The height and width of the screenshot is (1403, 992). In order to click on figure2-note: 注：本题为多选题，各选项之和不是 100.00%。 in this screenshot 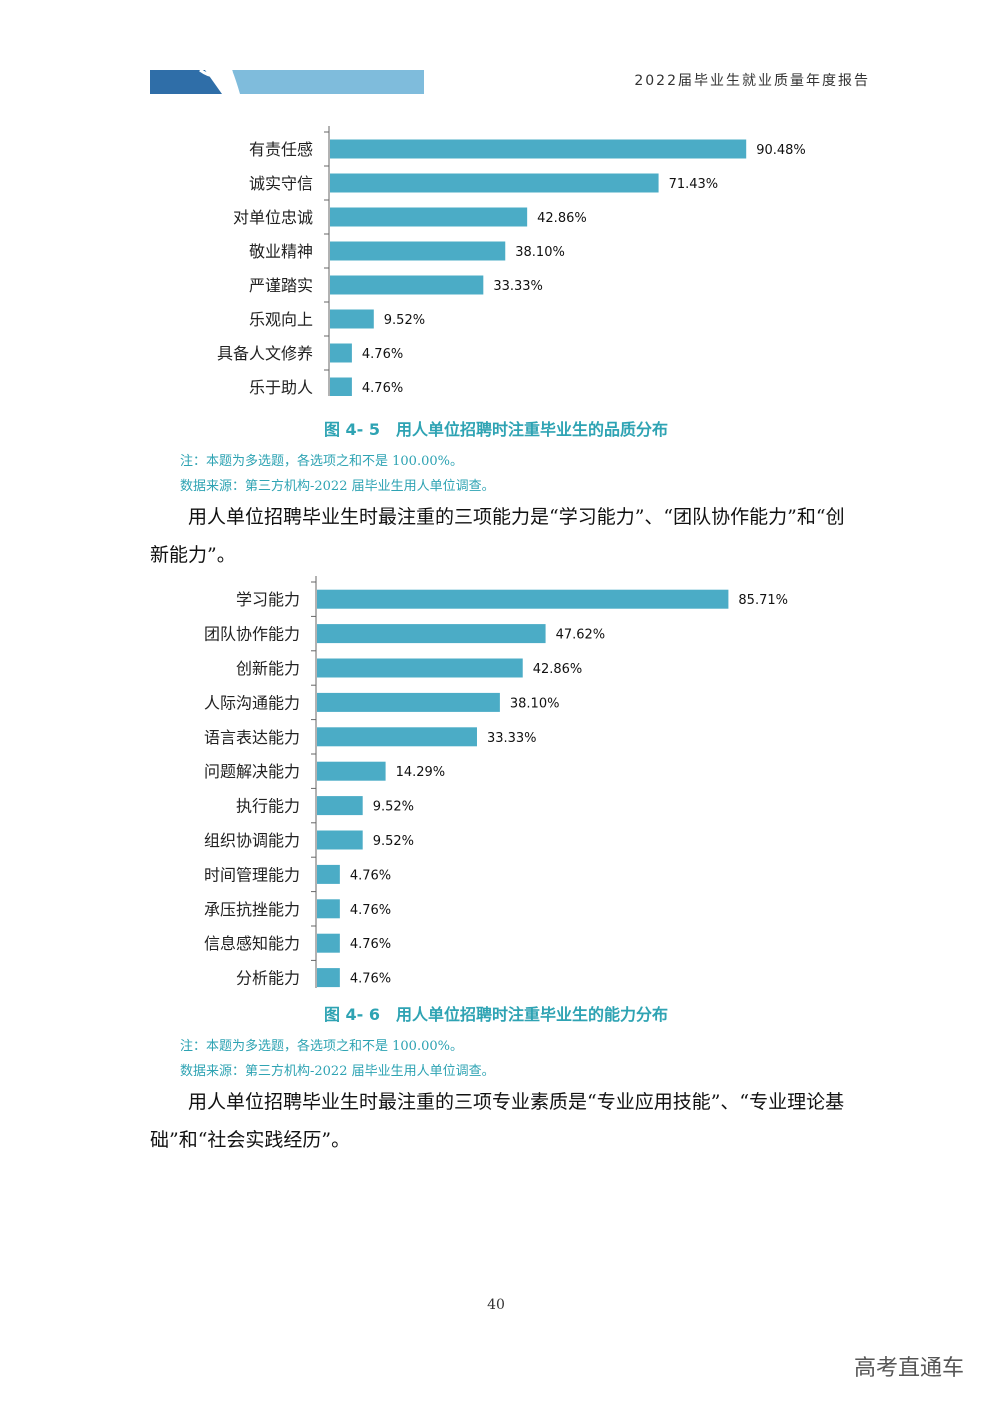, I will do `click(321, 1046)`.